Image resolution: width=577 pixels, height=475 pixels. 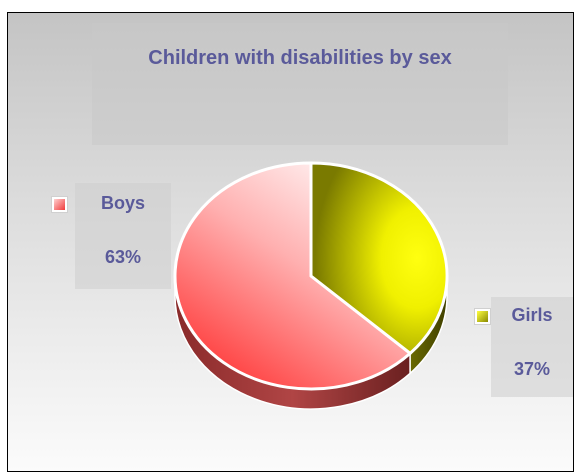 I want to click on chart-title: Children with disabilities by sex, so click(x=300, y=58).